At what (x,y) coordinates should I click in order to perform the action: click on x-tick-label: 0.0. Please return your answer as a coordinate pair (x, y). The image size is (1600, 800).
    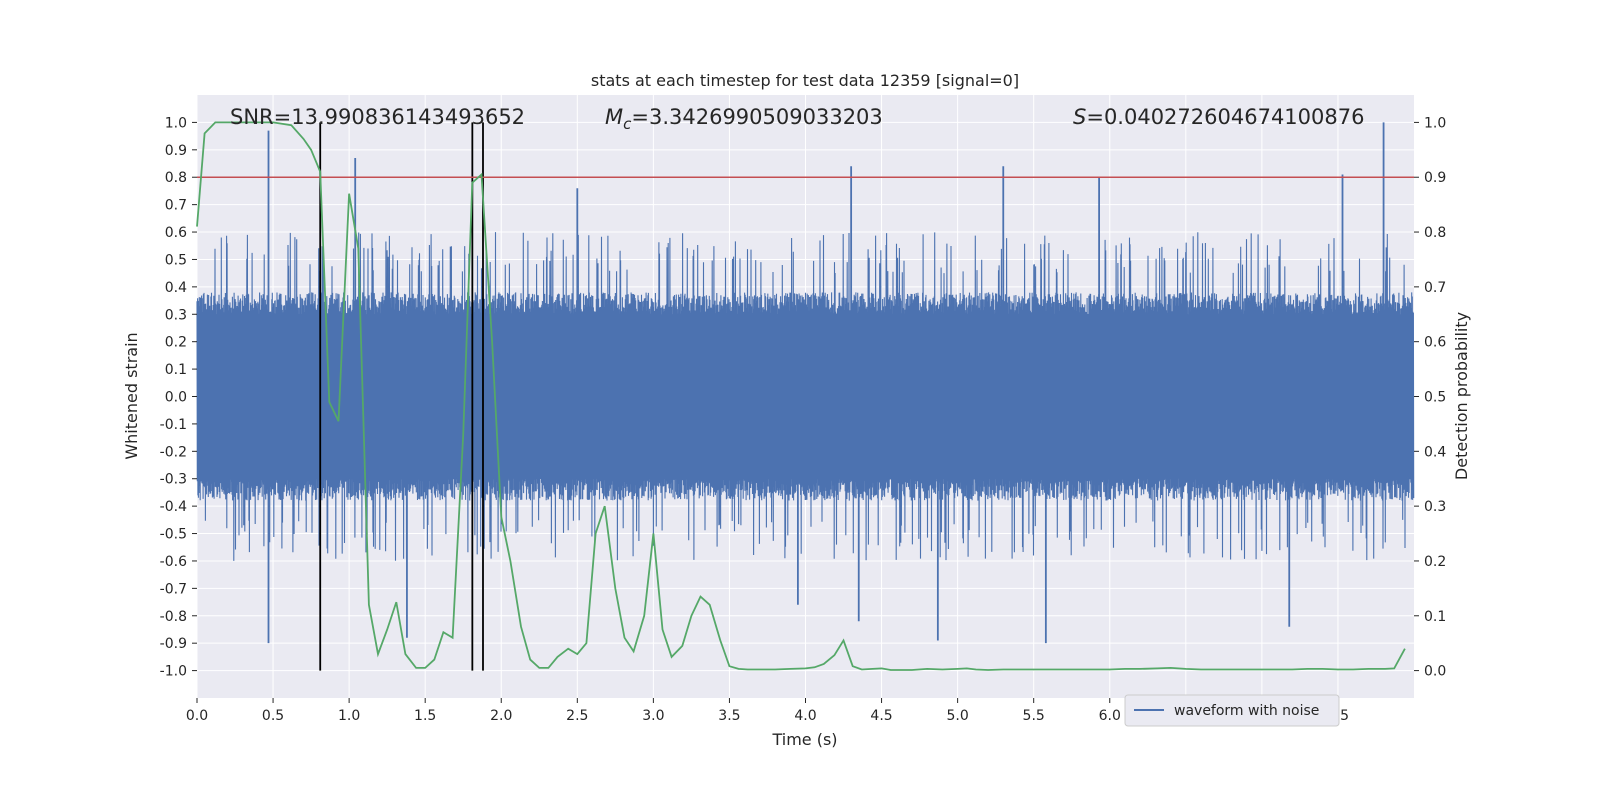
    Looking at the image, I should click on (197, 716).